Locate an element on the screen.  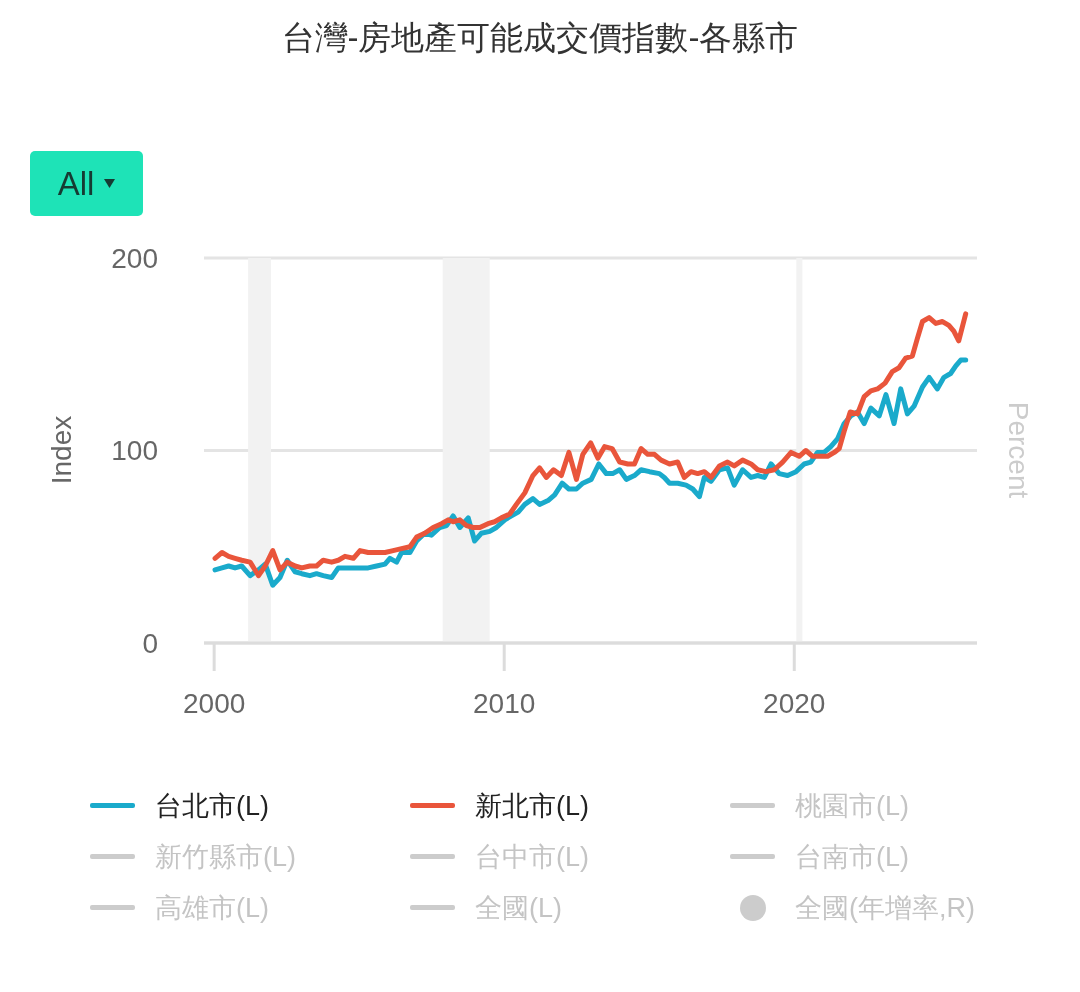
legend-label: 台南市(L) is located at coordinates (852, 857).